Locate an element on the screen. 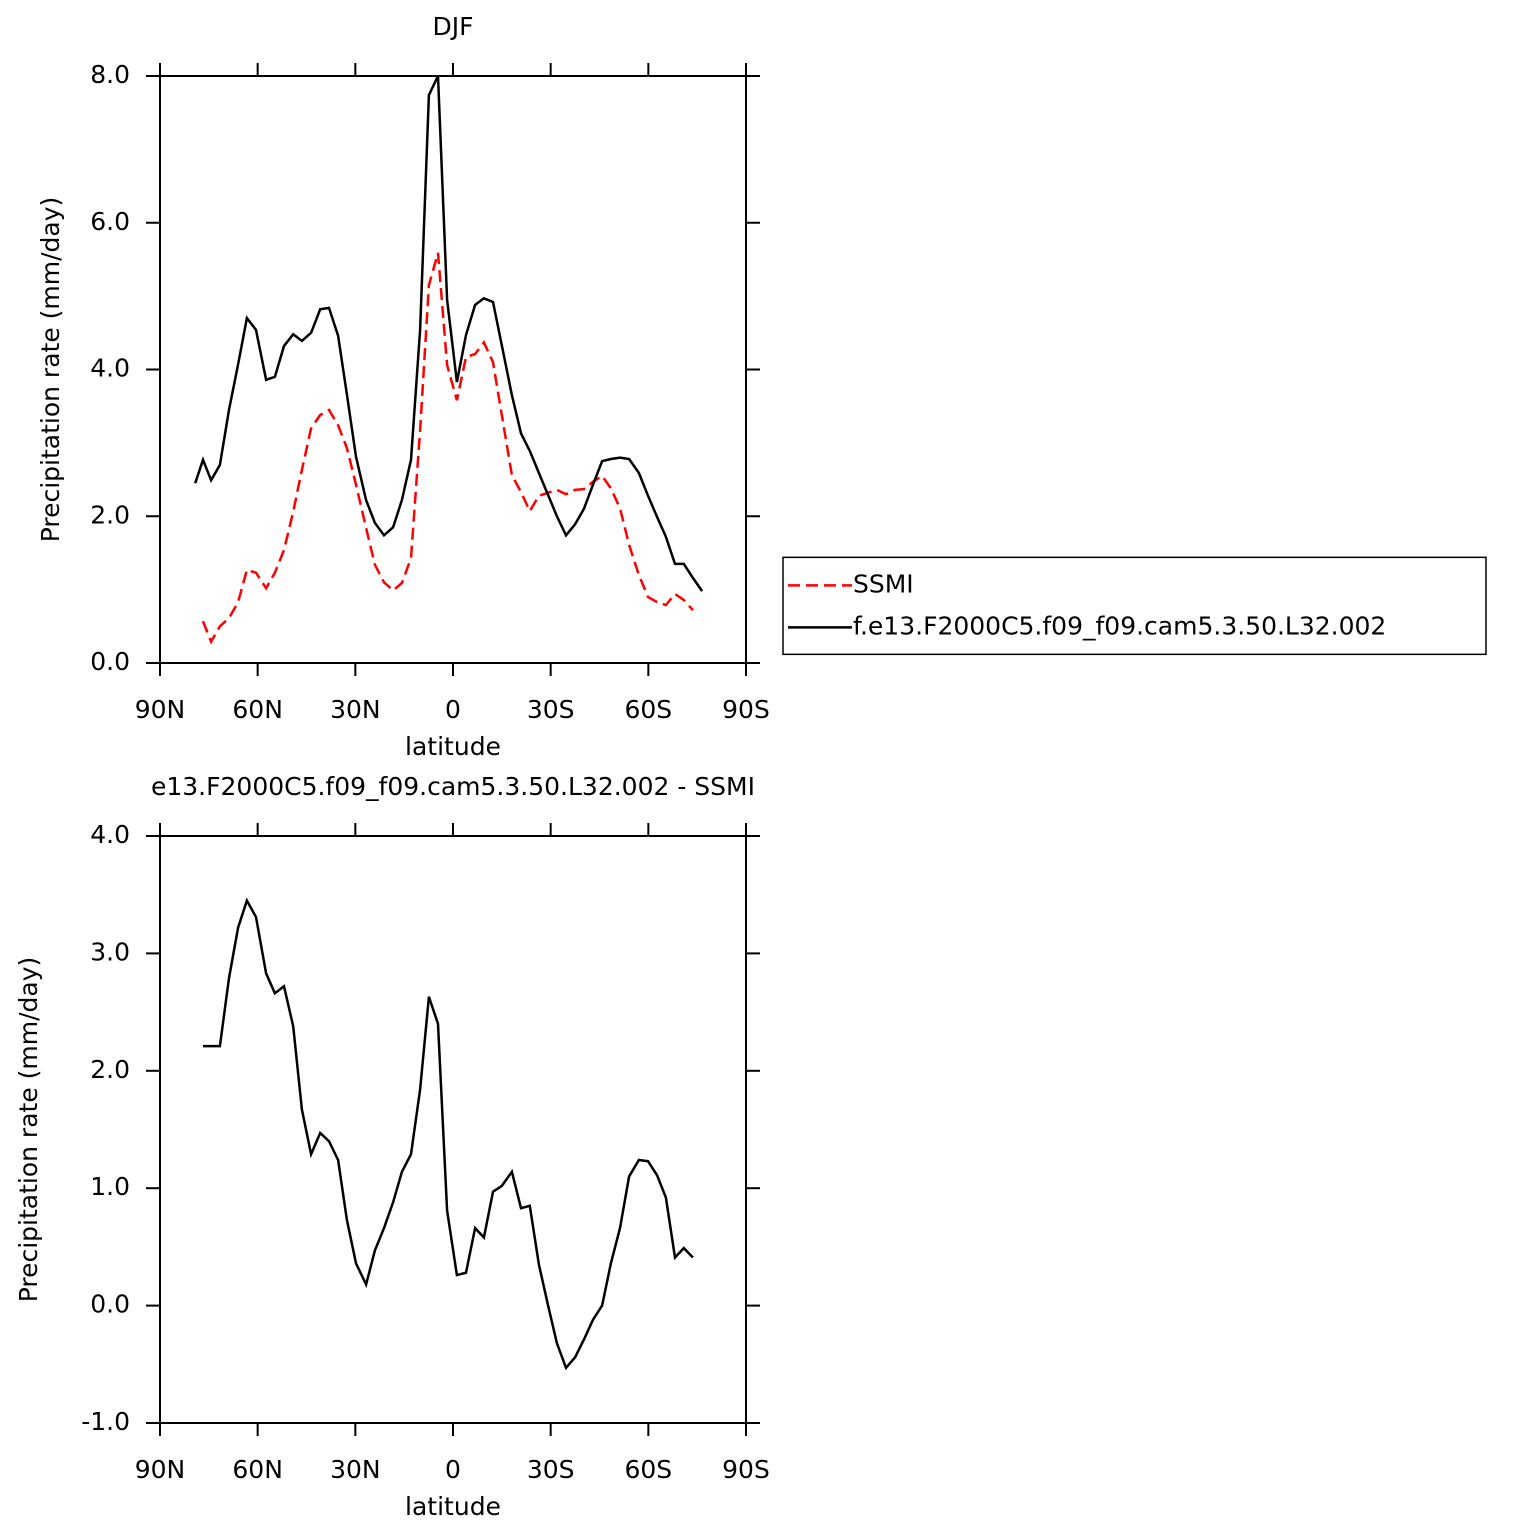 This screenshot has height=1530, width=1527. legend-label: SSMI is located at coordinates (883, 583).